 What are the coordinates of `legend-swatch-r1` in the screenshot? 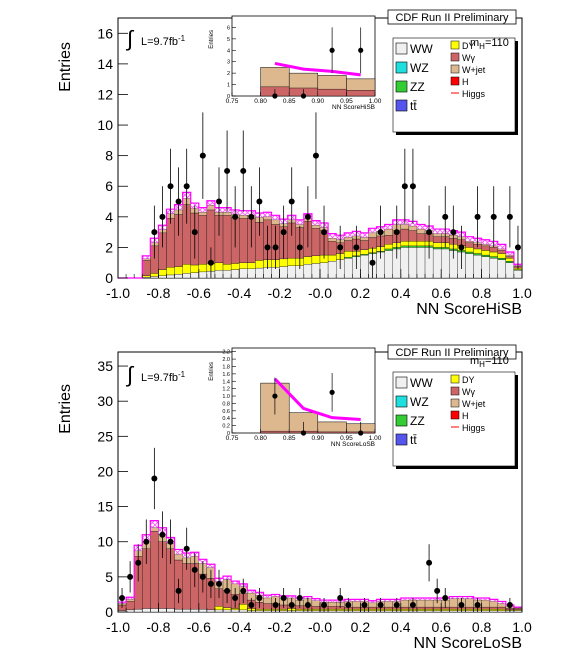 It's located at (455, 57).